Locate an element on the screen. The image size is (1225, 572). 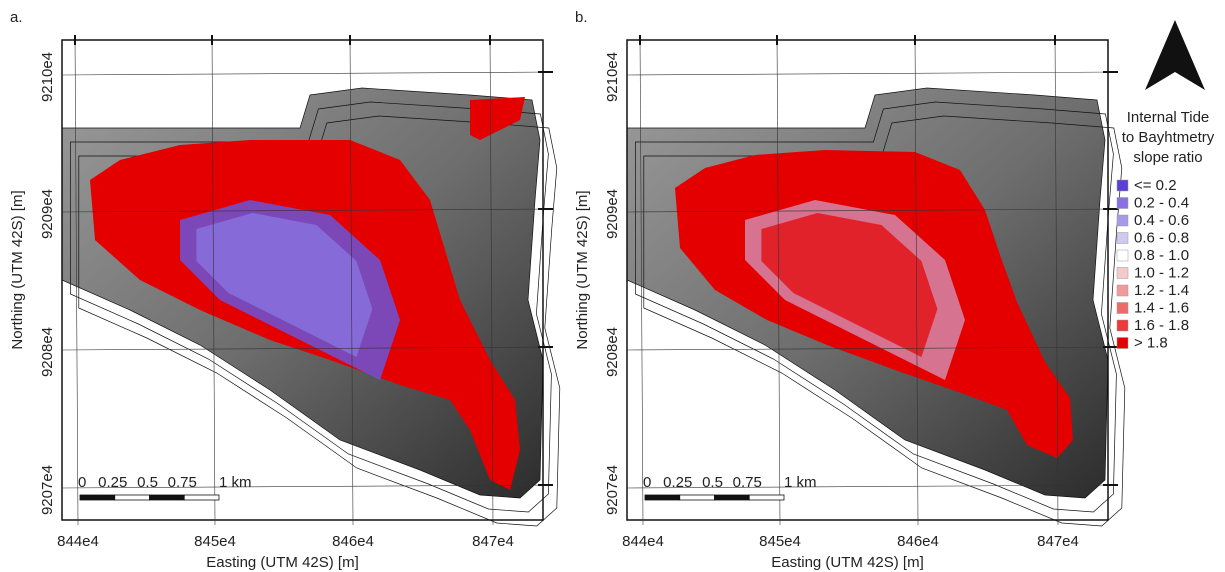
legend-label: 0.8 - 1.0 is located at coordinates (1161, 255).